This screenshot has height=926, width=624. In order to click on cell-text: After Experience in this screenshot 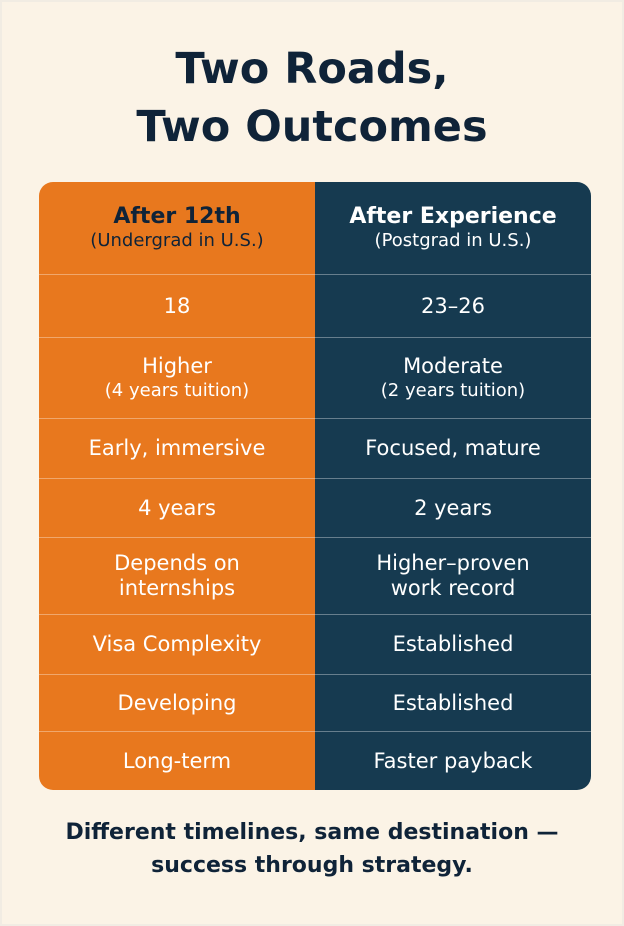, I will do `click(453, 216)`.